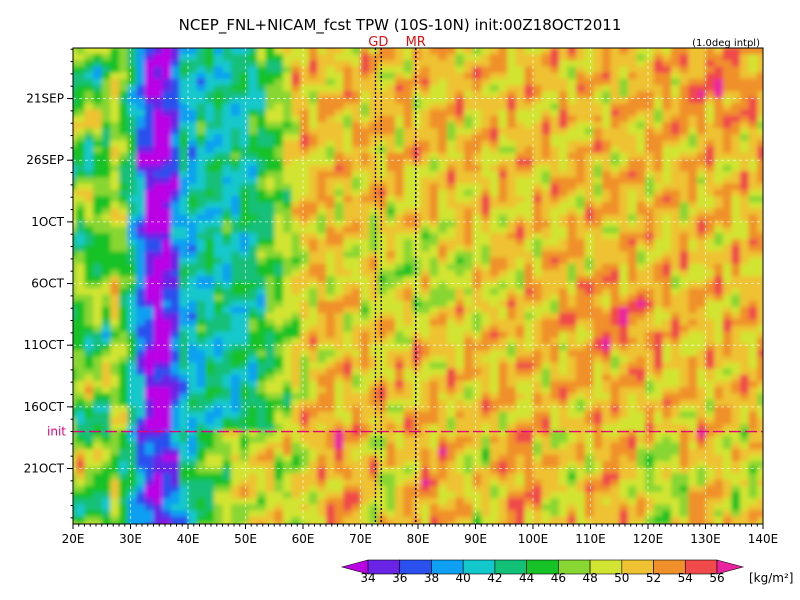  I want to click on y-tick-label: 1OCT, so click(47, 222).